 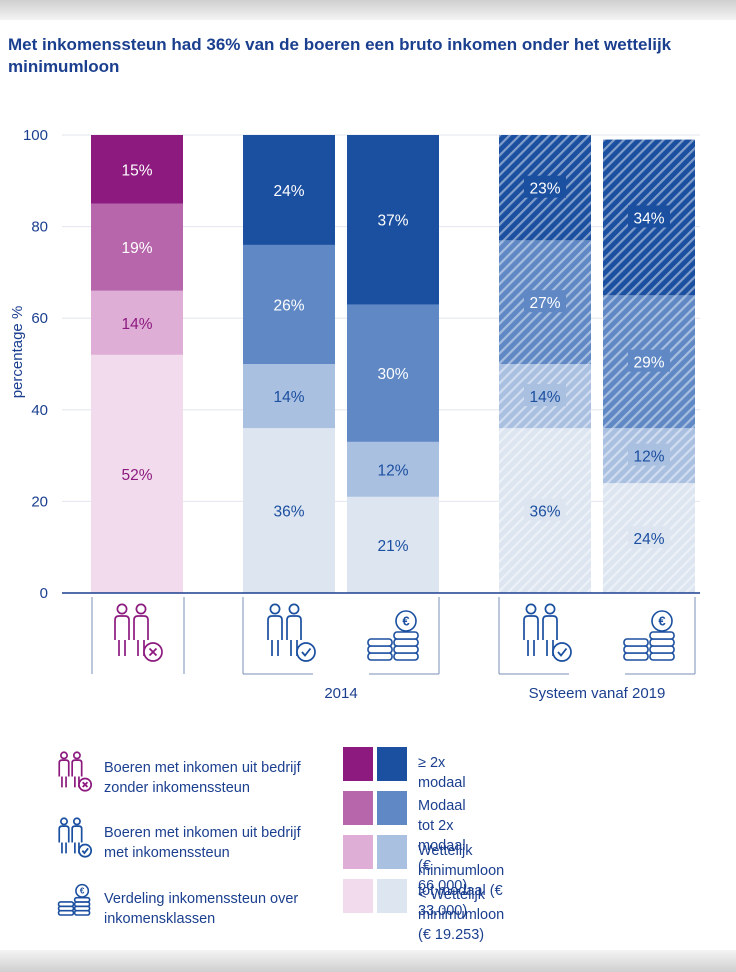 I want to click on category-icons: € €, so click(x=394, y=632).